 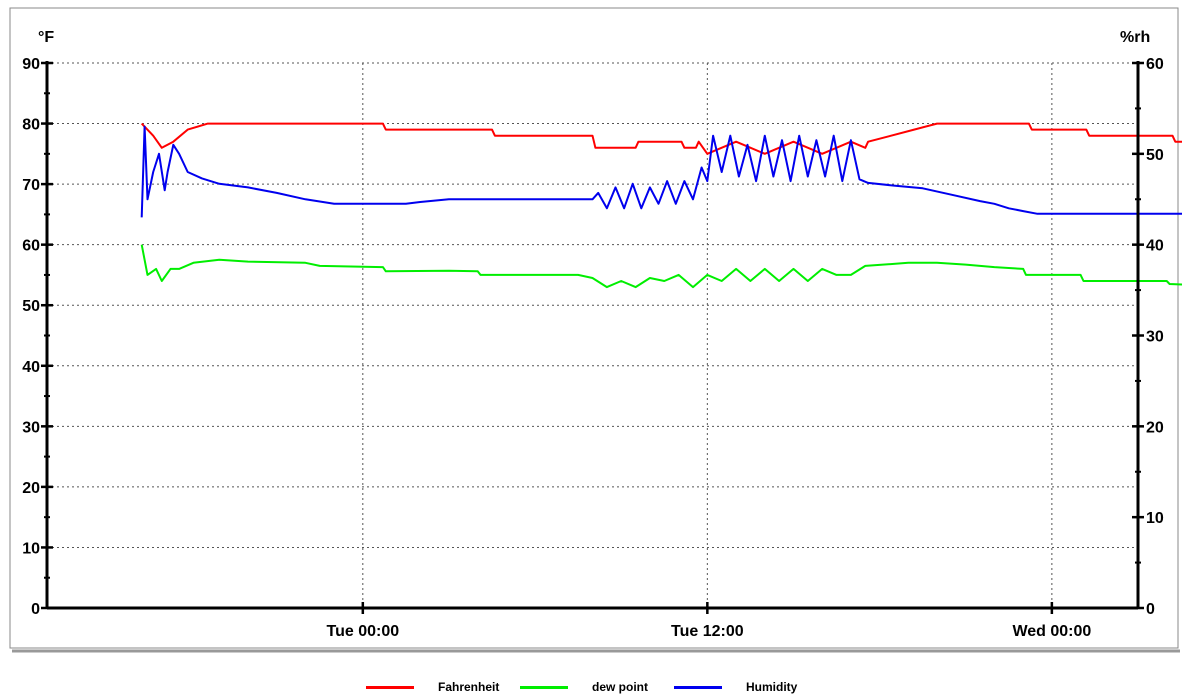 I want to click on right-axis-unit: %rh, so click(x=1135, y=37).